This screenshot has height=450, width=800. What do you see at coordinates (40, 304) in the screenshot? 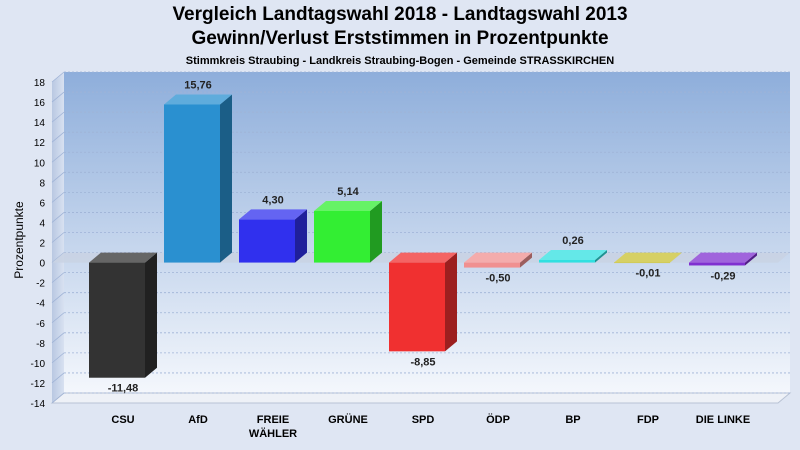
I see `y-tick-label: -4` at bounding box center [40, 304].